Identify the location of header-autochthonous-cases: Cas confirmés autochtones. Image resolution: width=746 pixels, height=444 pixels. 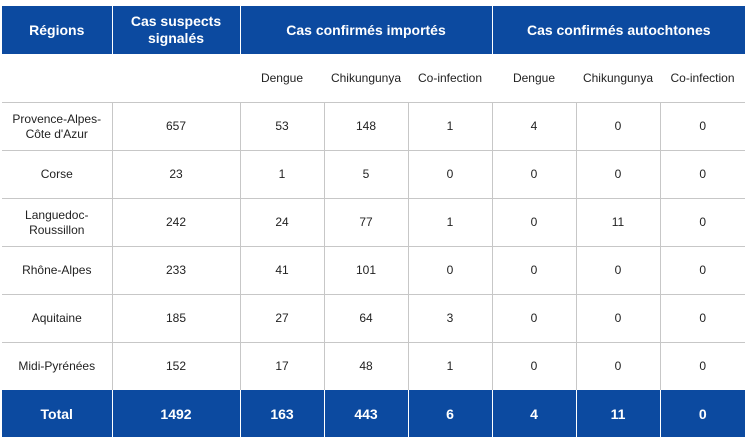
(618, 30).